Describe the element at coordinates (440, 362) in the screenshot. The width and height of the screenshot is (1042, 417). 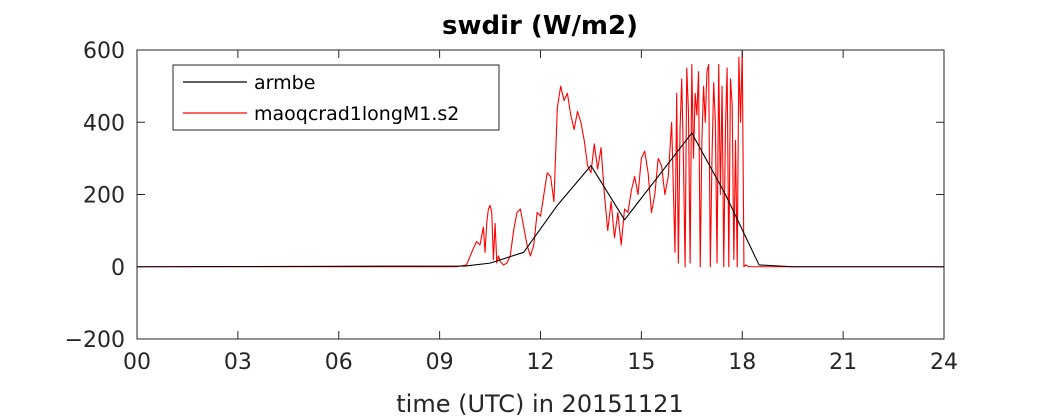
I see `x-tick-label: 09` at that location.